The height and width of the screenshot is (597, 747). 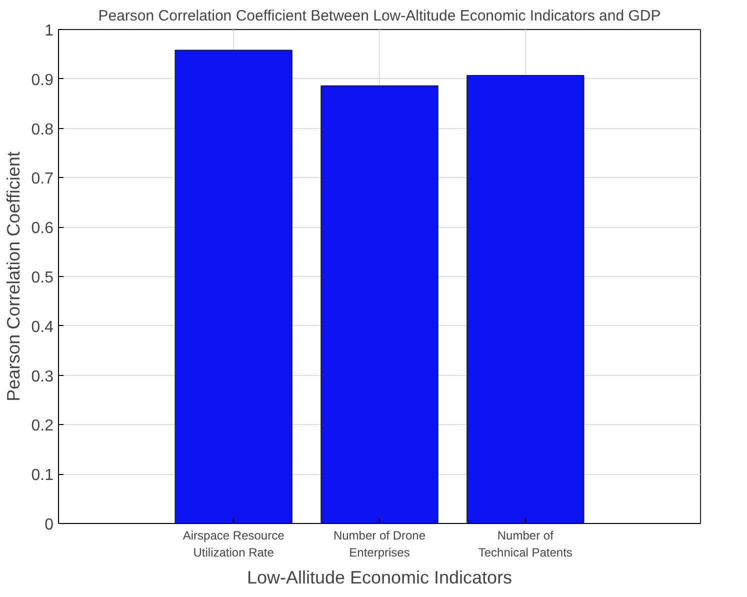 I want to click on y-tick-label: 0.1, so click(x=42, y=475).